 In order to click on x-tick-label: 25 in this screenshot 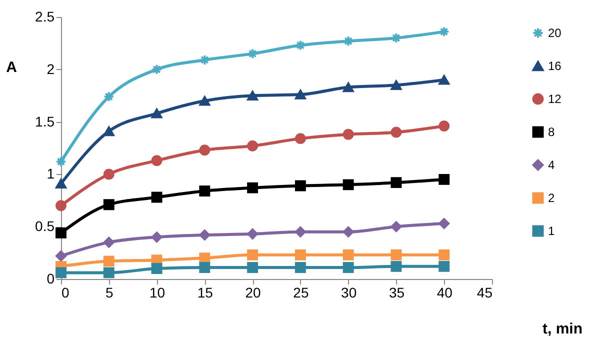, I will do `click(301, 292)`.